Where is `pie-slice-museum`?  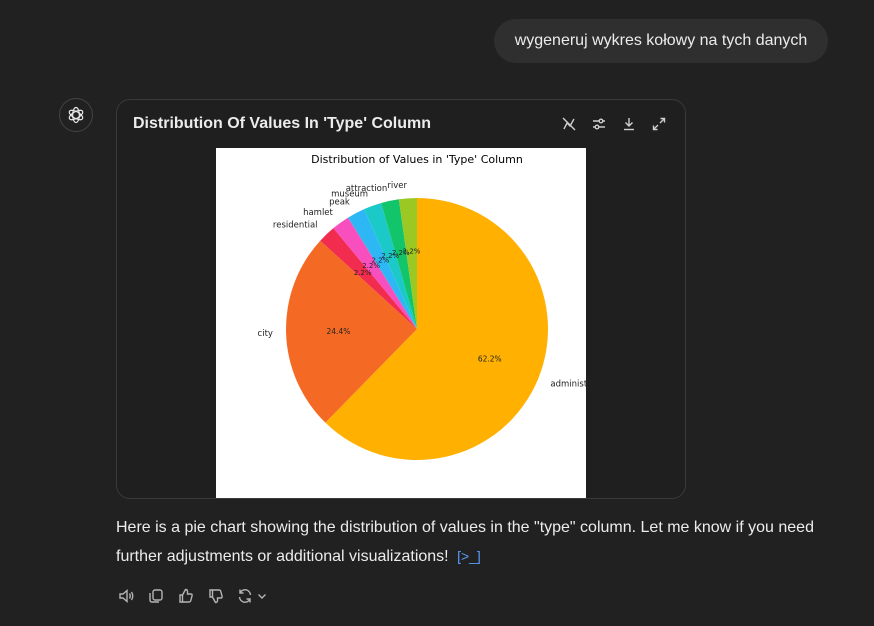 pie-slice-museum is located at coordinates (390, 265).